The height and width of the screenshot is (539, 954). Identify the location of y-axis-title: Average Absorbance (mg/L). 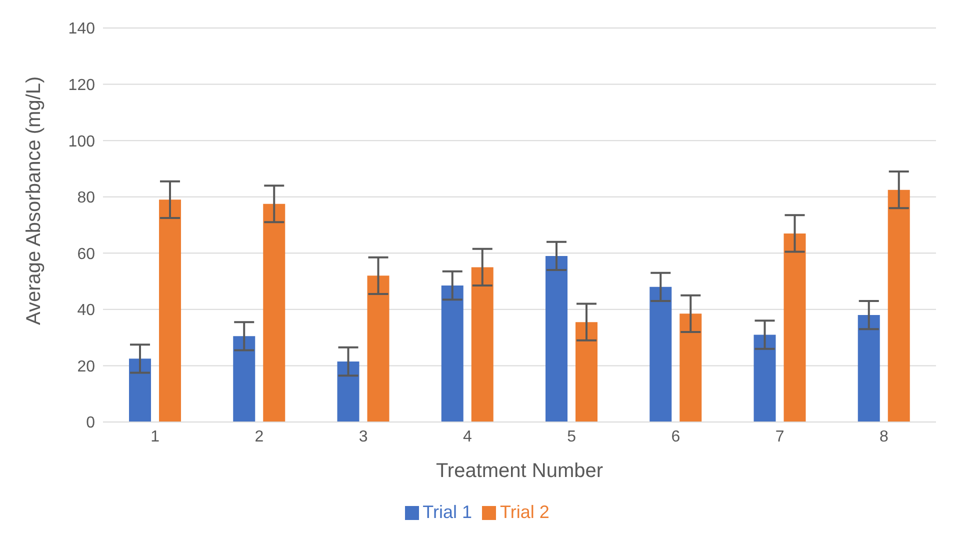
(34, 200).